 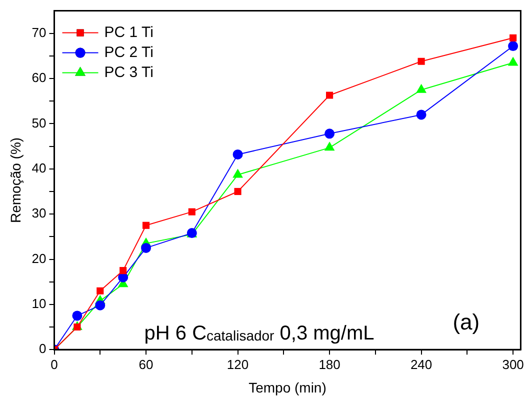 What do you see at coordinates (129, 52) in the screenshot?
I see `legend-label: PC 2 Ti` at bounding box center [129, 52].